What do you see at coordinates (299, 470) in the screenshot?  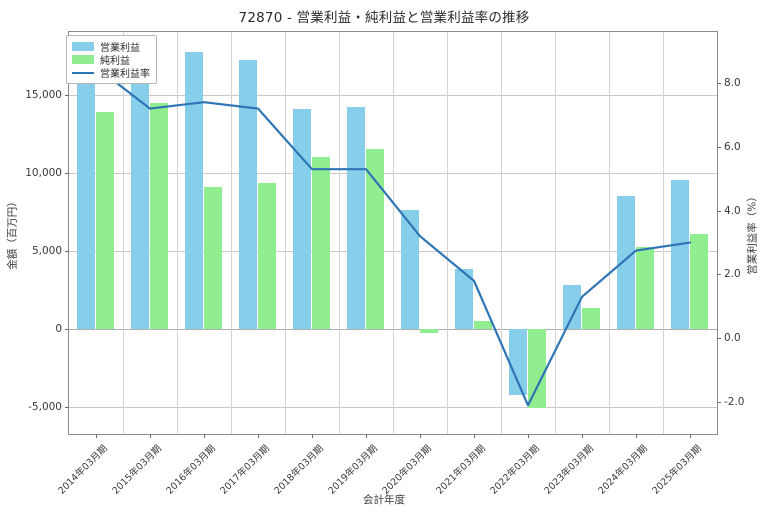 I see `x-axis-tick-label: 2018年03月期` at bounding box center [299, 470].